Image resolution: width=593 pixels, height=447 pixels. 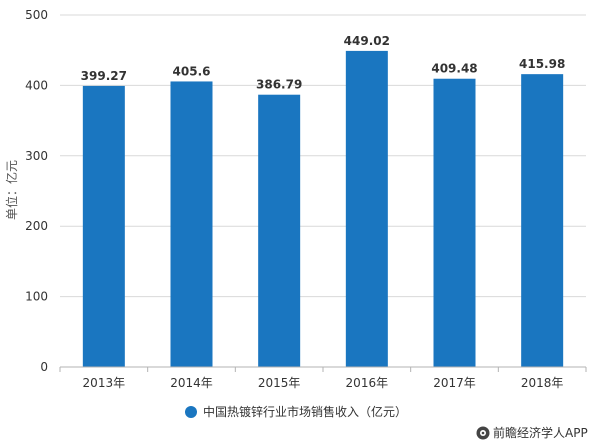 What do you see at coordinates (367, 383) in the screenshot?
I see `x-tick-label: 2016年` at bounding box center [367, 383].